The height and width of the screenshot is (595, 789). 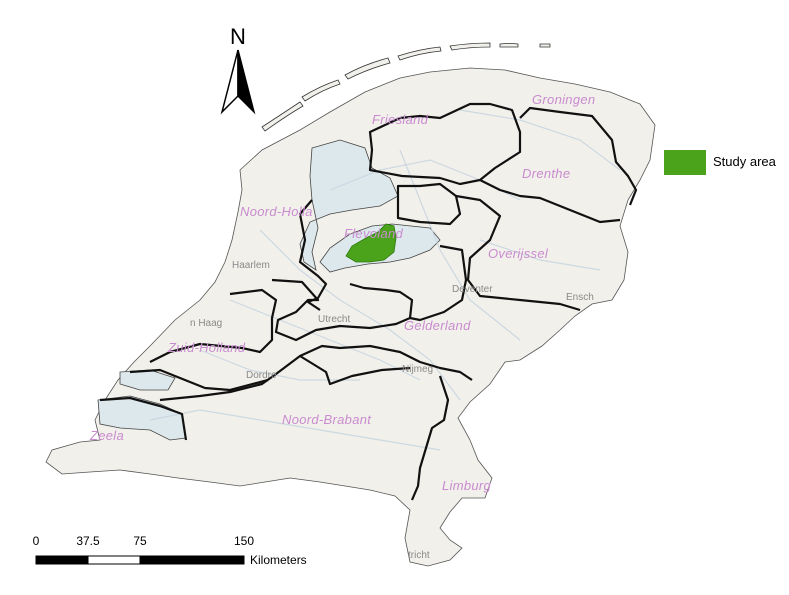 I want to click on scale-bar, so click(x=140, y=560).